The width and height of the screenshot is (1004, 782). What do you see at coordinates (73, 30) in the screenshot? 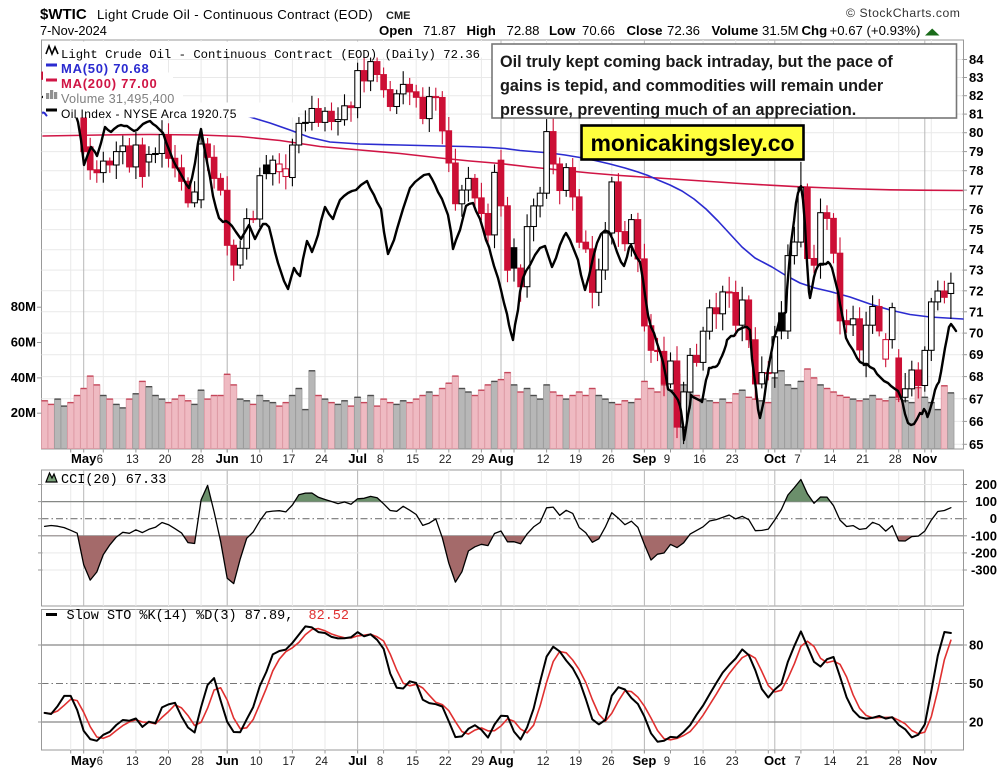
I see `svg-text: 7-Nov-2024` at bounding box center [73, 30].